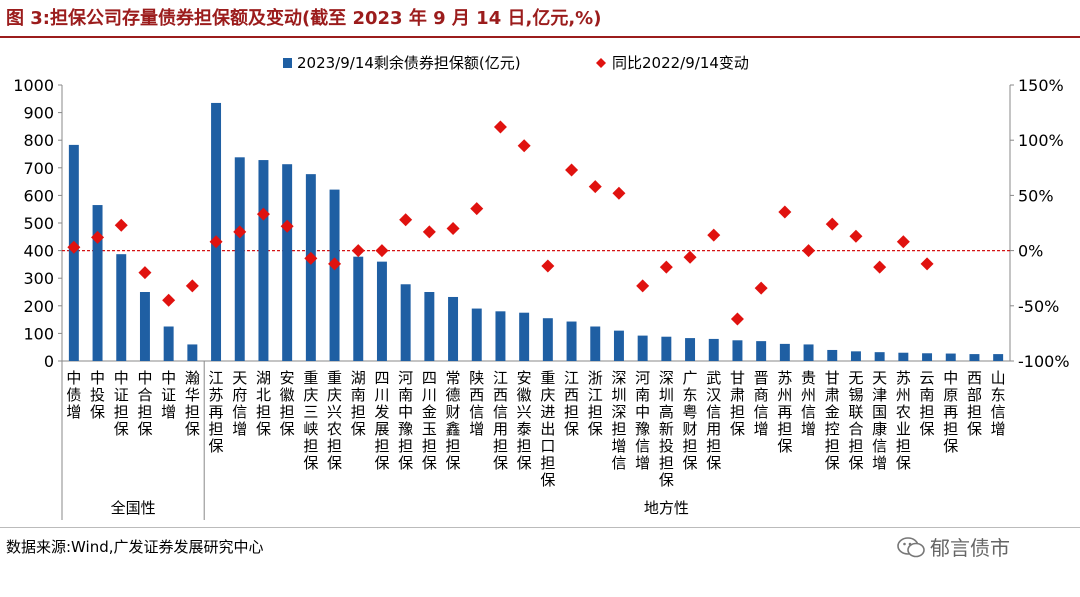 This screenshot has height=597, width=1080. I want to click on x-tick-label: 重庆三峡担保, so click(310, 420).